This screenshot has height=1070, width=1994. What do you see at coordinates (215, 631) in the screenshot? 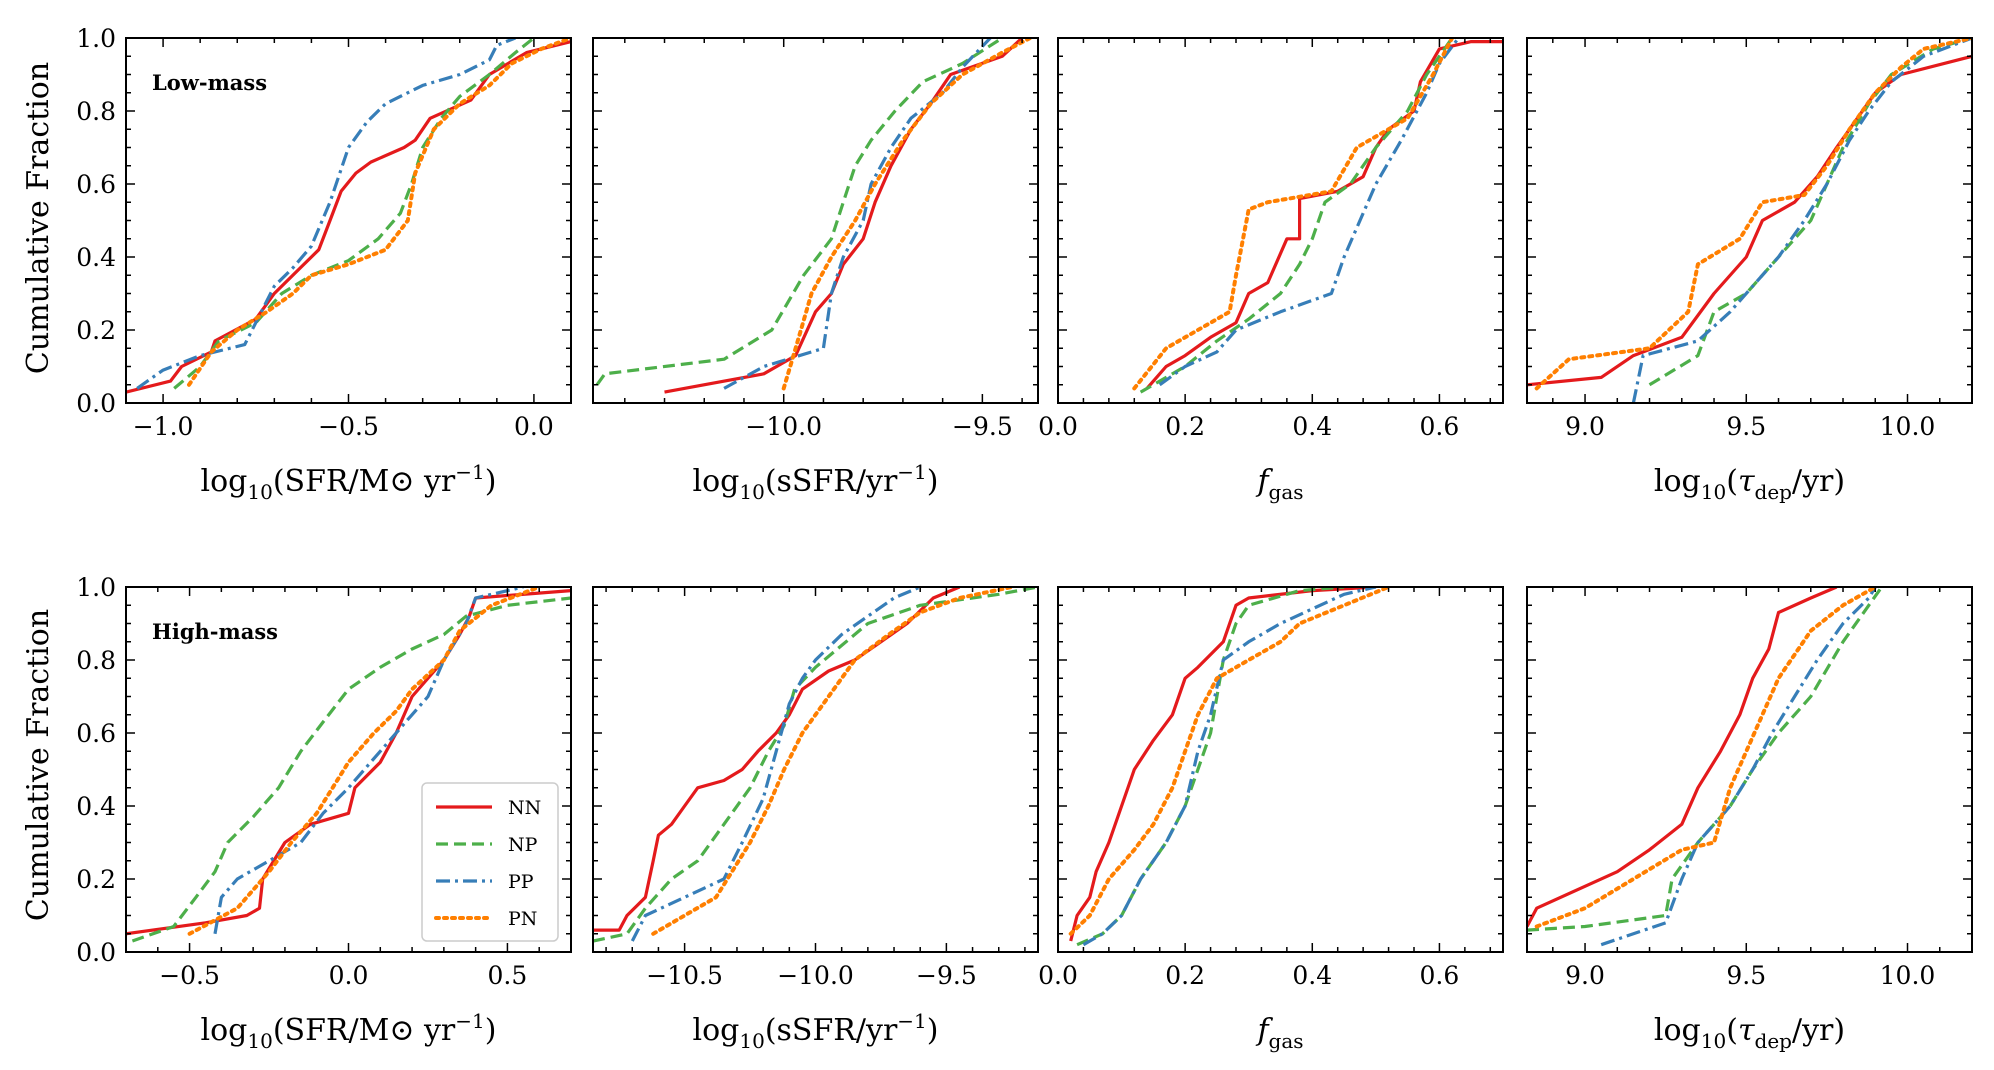
I see `panel-annotation: High-mass` at bounding box center [215, 631].